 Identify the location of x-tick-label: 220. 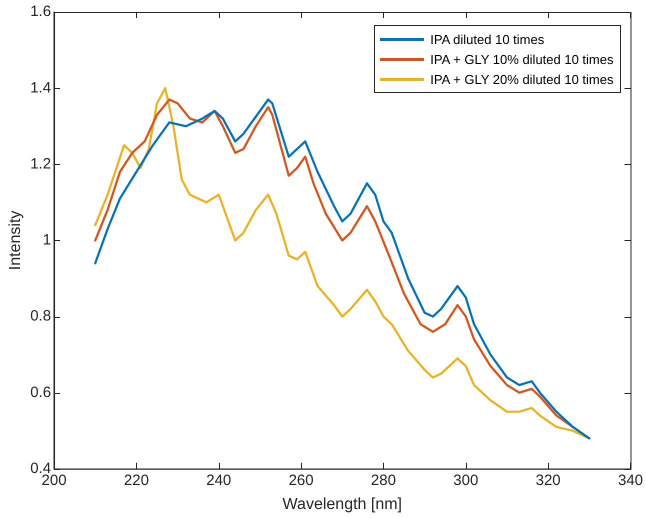
(136, 480).